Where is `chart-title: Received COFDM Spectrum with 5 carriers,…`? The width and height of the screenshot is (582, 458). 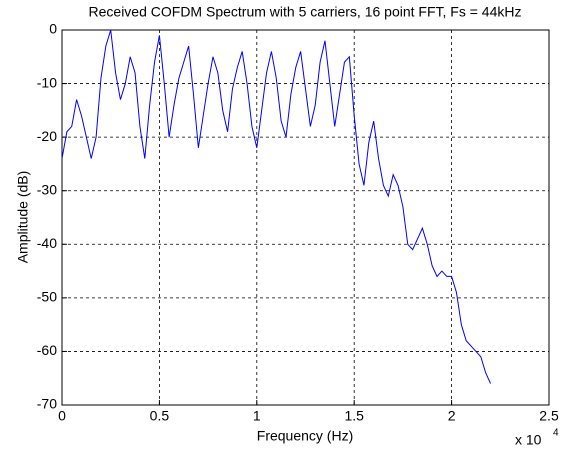 chart-title: Received COFDM Spectrum with 5 carriers,… is located at coordinates (305, 12).